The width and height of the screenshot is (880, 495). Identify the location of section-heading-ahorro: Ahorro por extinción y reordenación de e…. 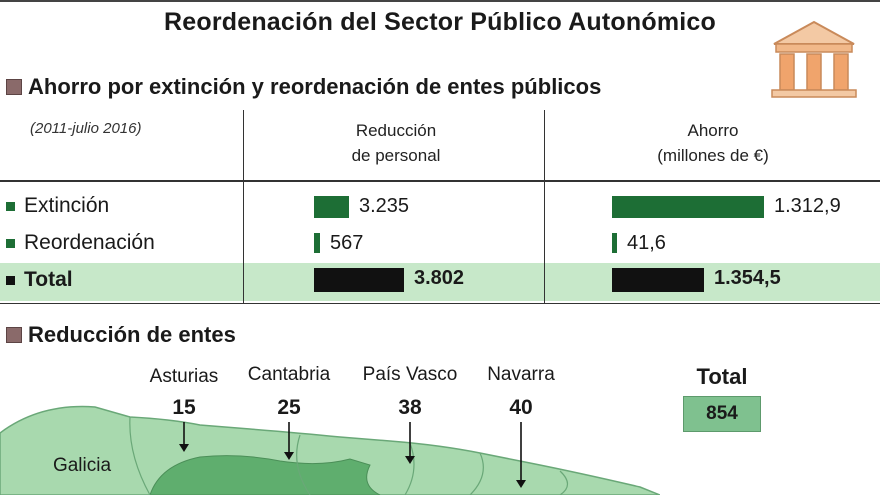
(303, 87).